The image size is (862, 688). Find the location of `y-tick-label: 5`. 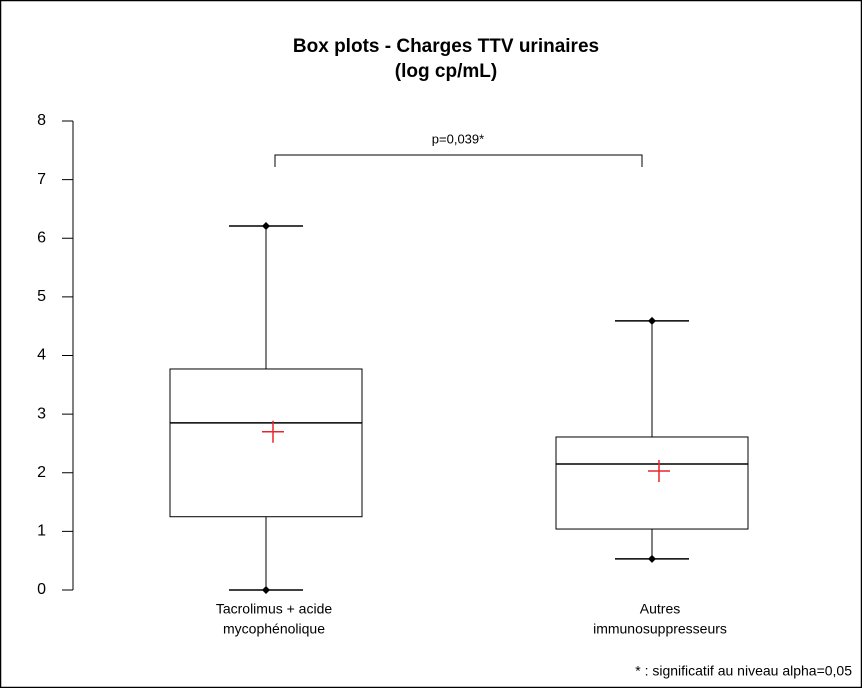

y-tick-label: 5 is located at coordinates (41, 296).